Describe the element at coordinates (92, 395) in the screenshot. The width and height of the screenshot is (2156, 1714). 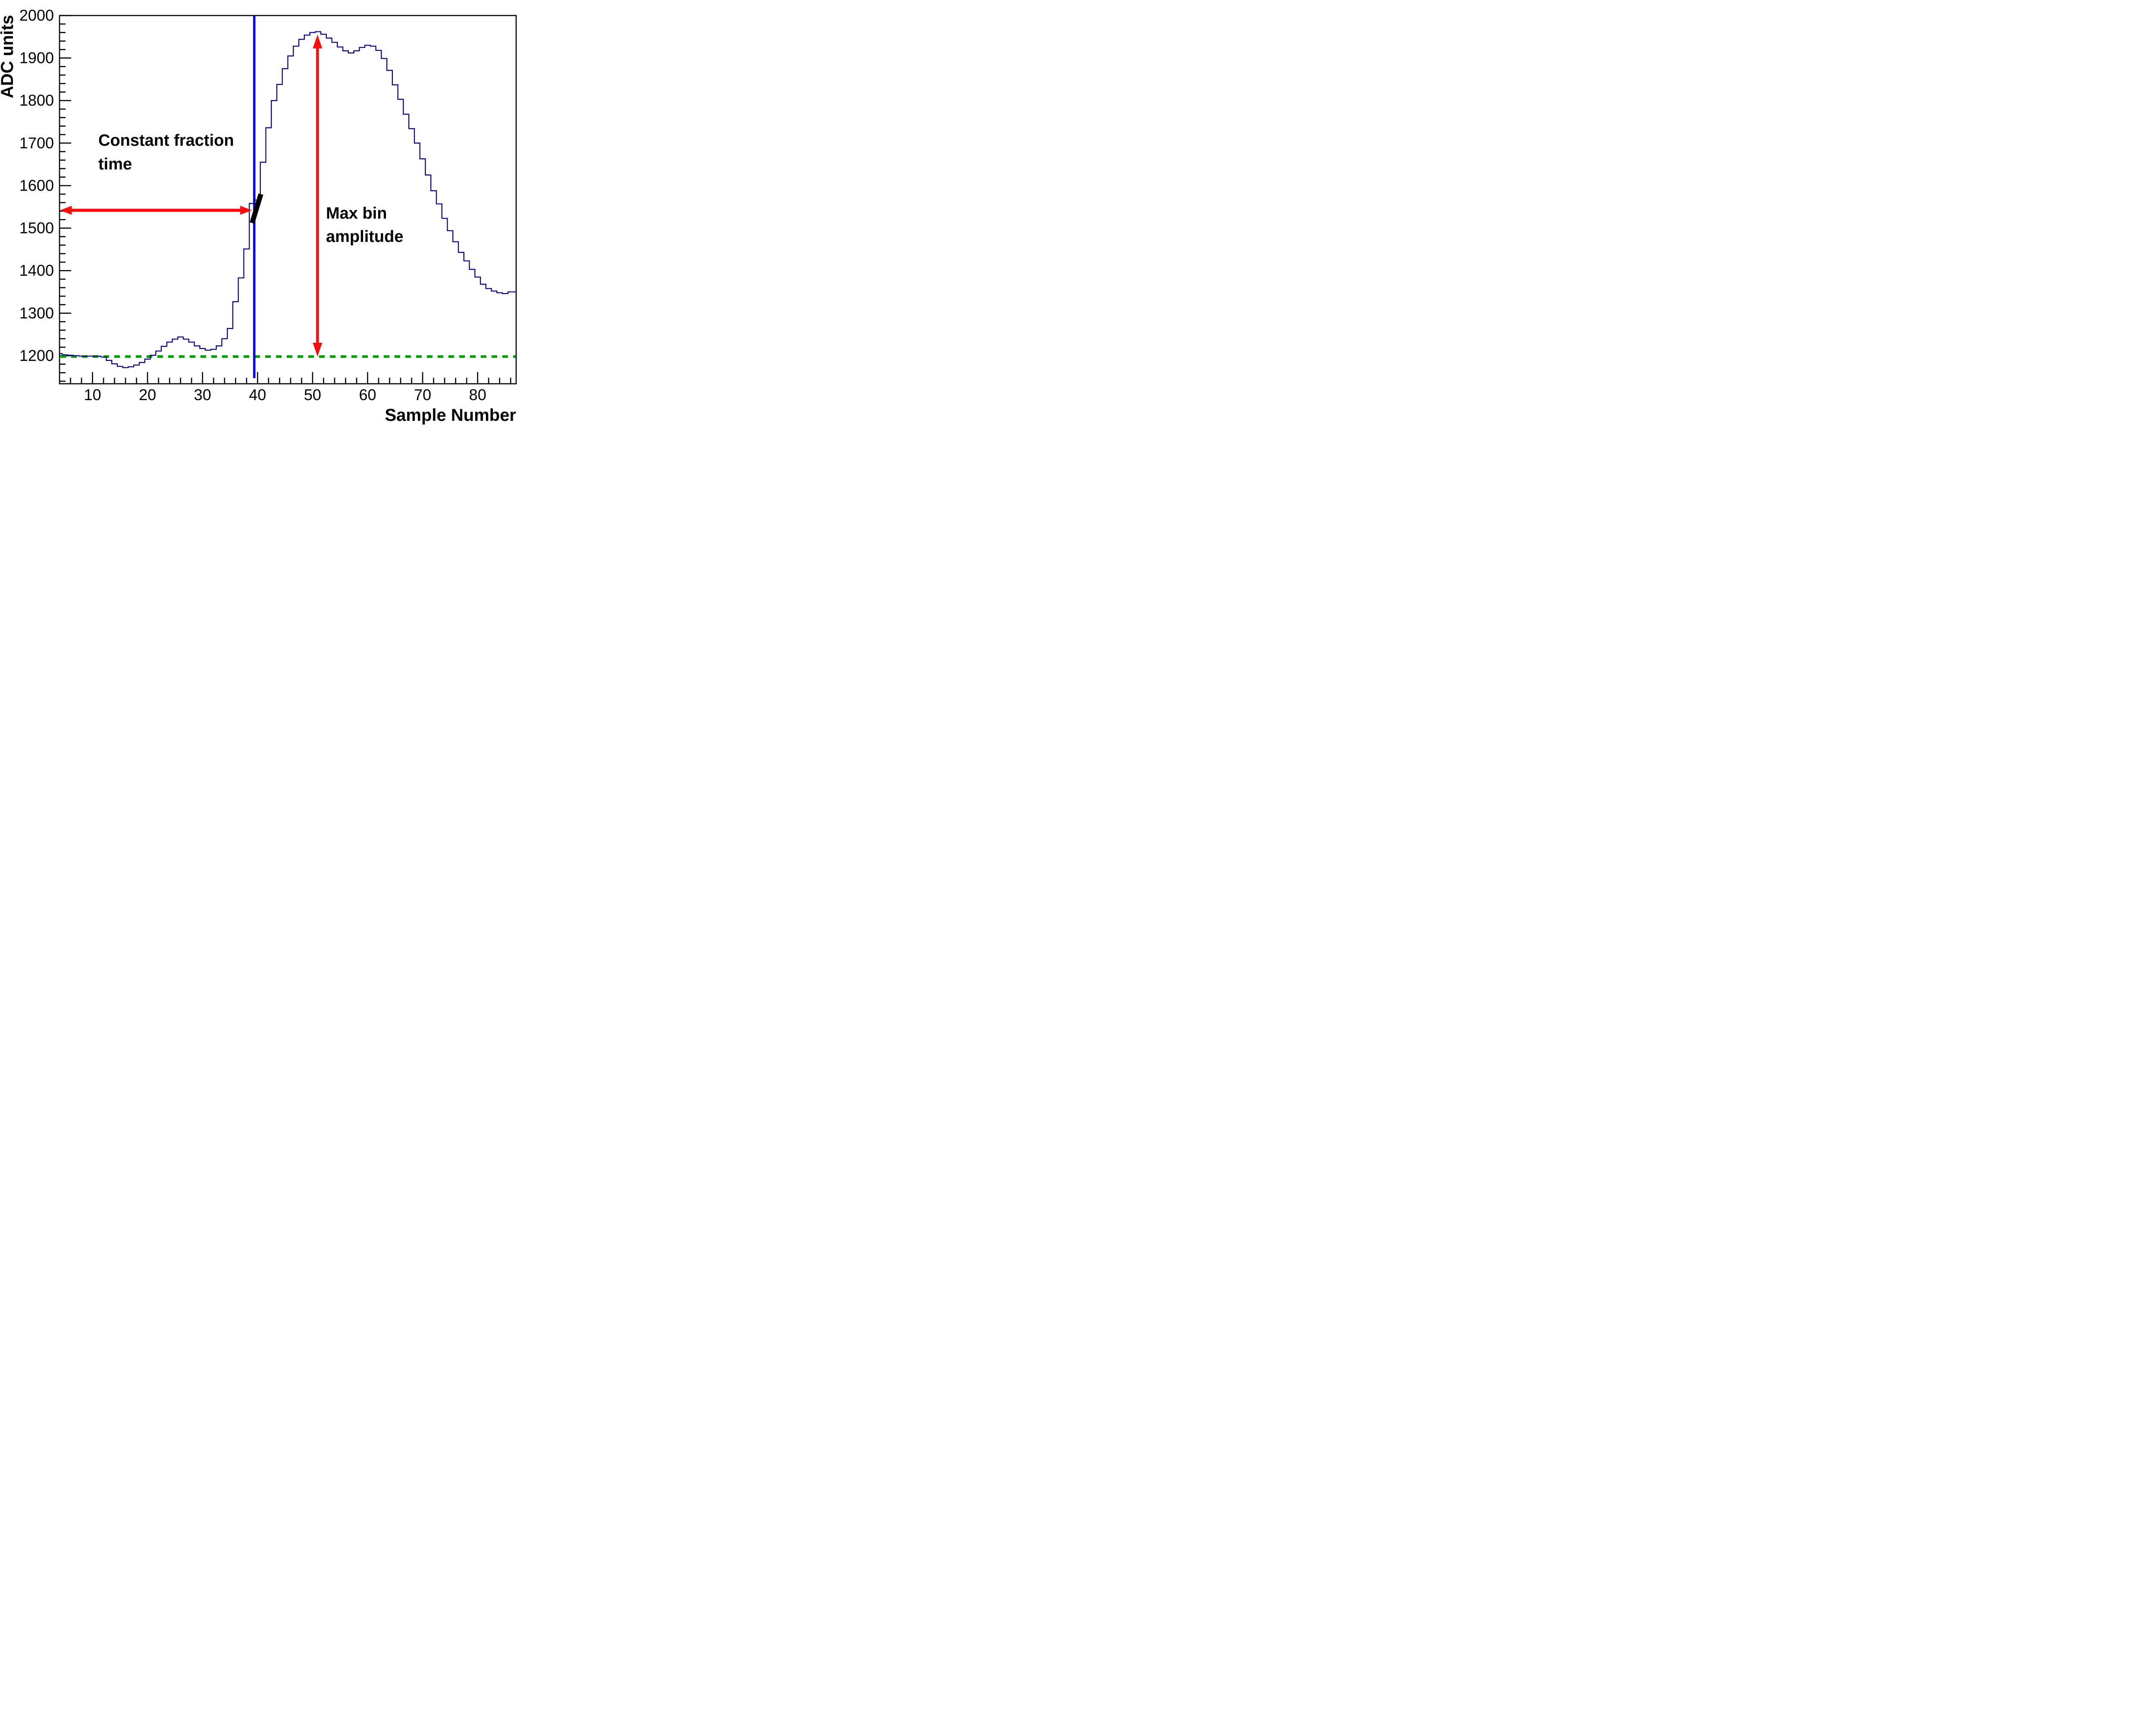
I see `x-tick-label: 10` at that location.